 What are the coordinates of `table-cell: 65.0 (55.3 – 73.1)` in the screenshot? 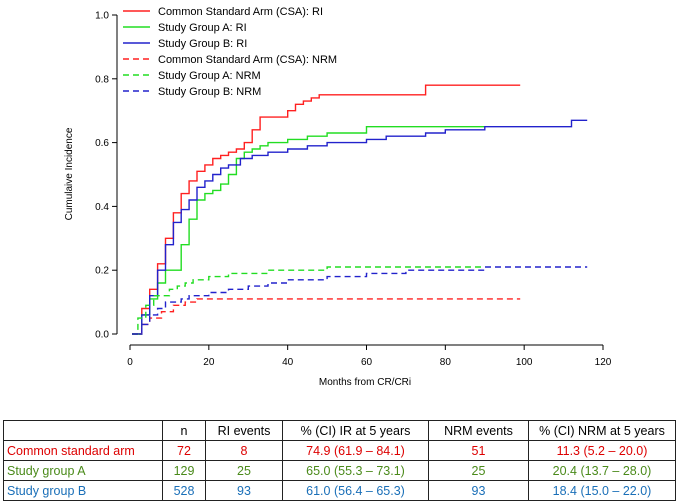 It's located at (355, 470).